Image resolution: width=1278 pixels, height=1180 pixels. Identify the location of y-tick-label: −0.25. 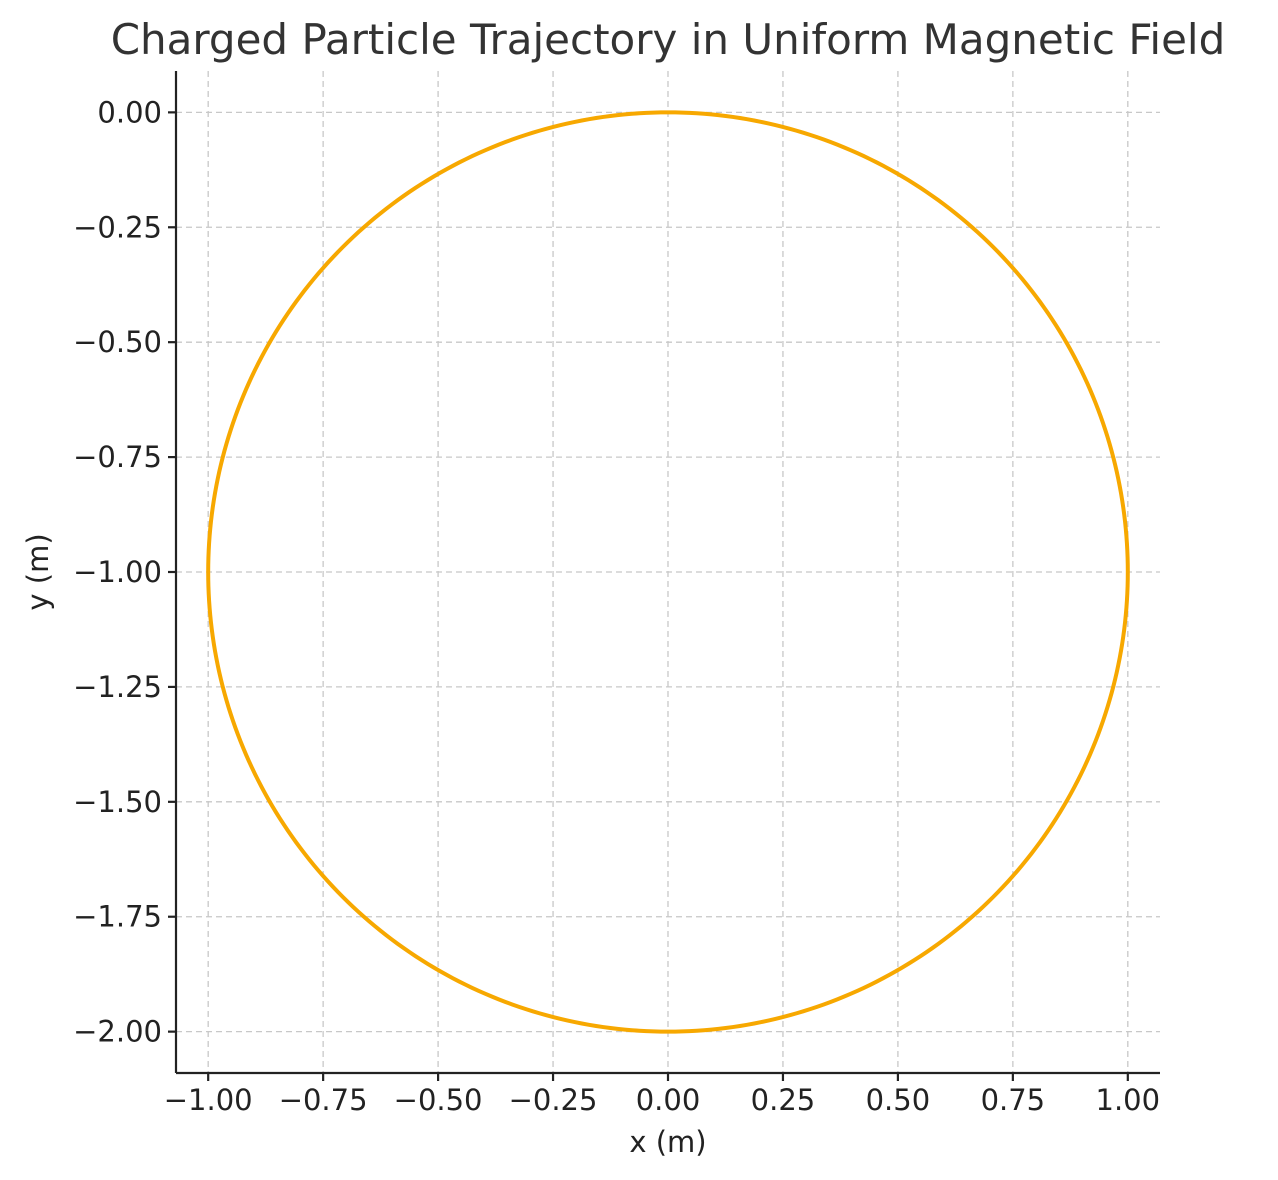
(117, 227).